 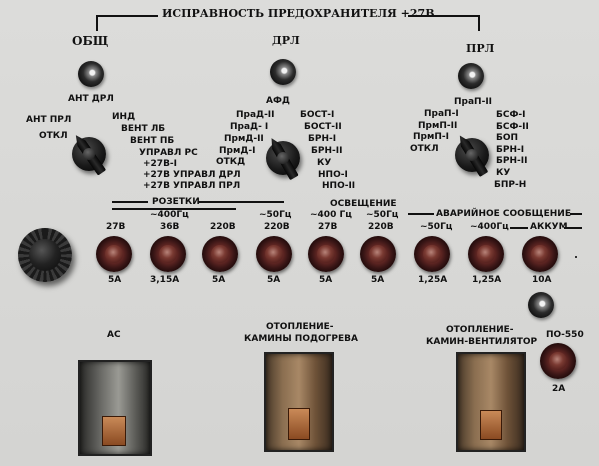 I want to click on sw-right-right-3: БРН-I, so click(x=510, y=150).